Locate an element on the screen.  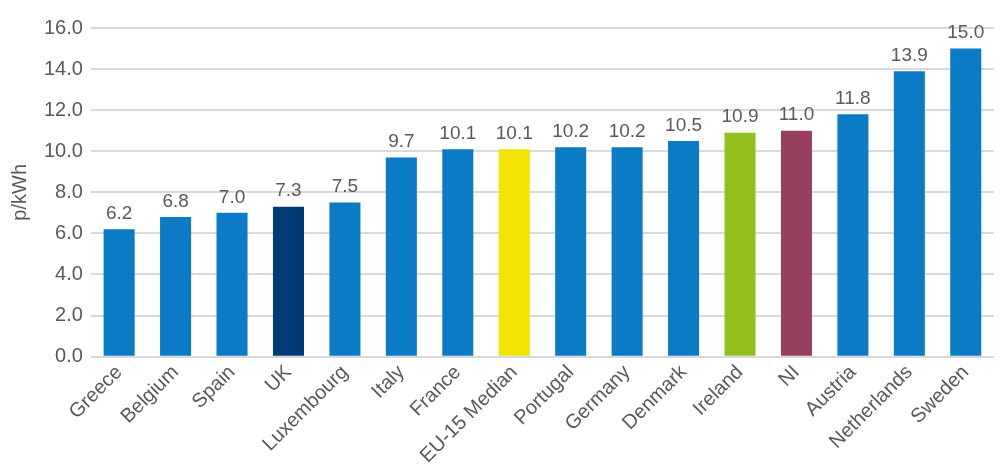
x-tick-label: NI is located at coordinates (788, 375).